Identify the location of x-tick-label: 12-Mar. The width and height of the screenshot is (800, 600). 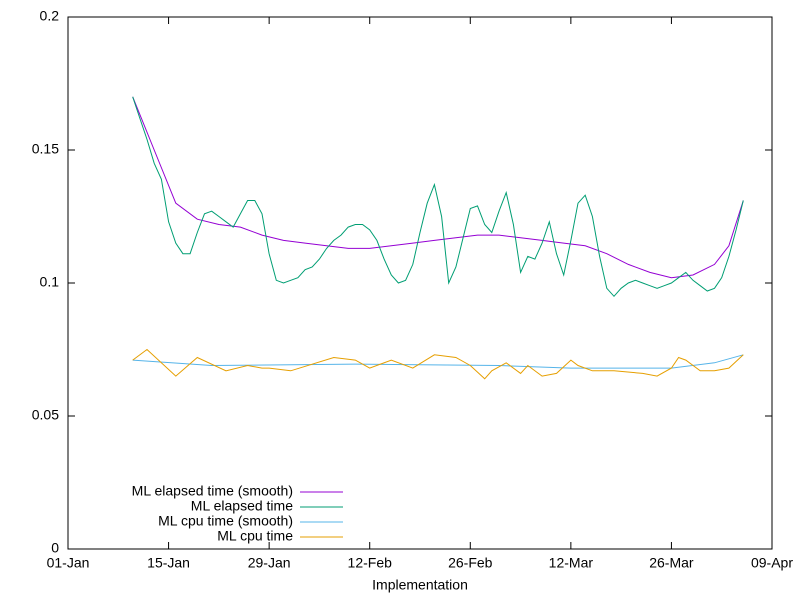
(571, 563).